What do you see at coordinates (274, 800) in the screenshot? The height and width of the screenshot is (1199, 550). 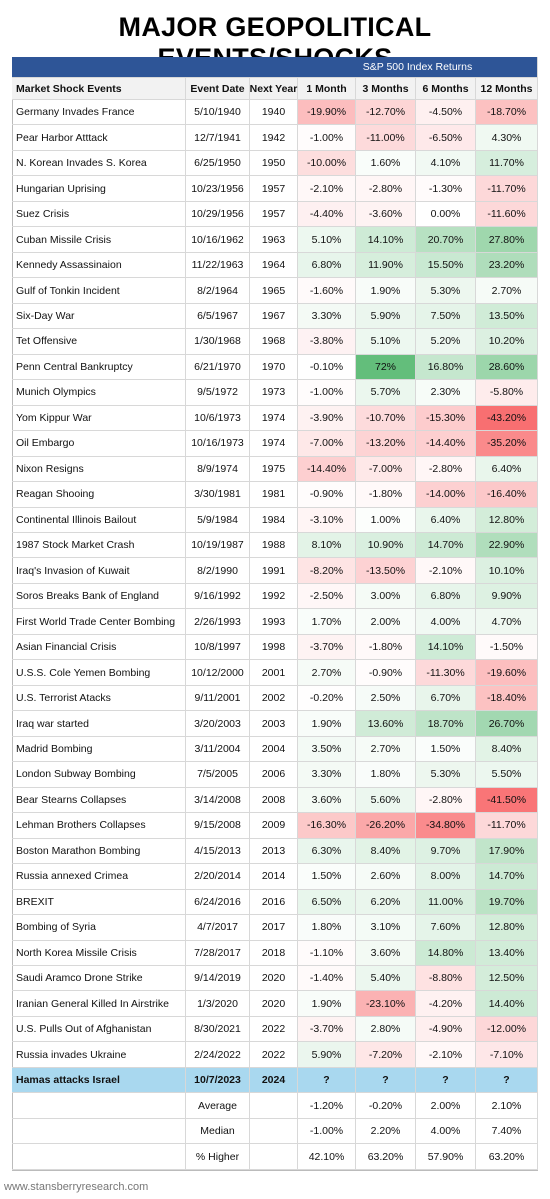 I see `table-cell: 2008` at bounding box center [274, 800].